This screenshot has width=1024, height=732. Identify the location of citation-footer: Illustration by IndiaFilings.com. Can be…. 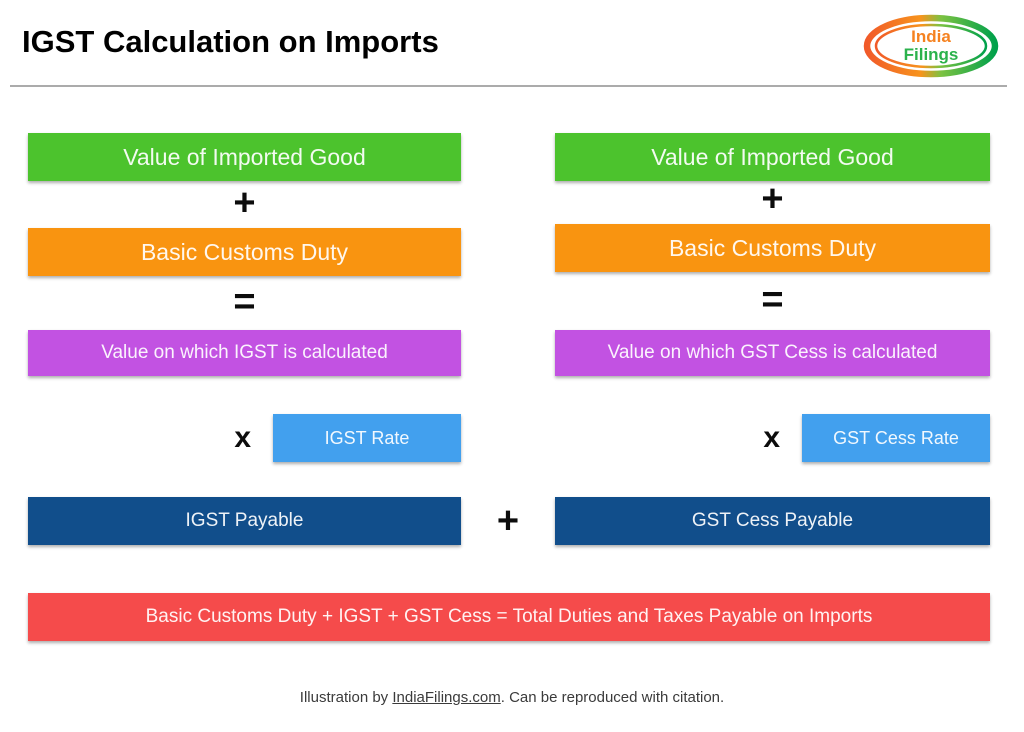
(512, 697).